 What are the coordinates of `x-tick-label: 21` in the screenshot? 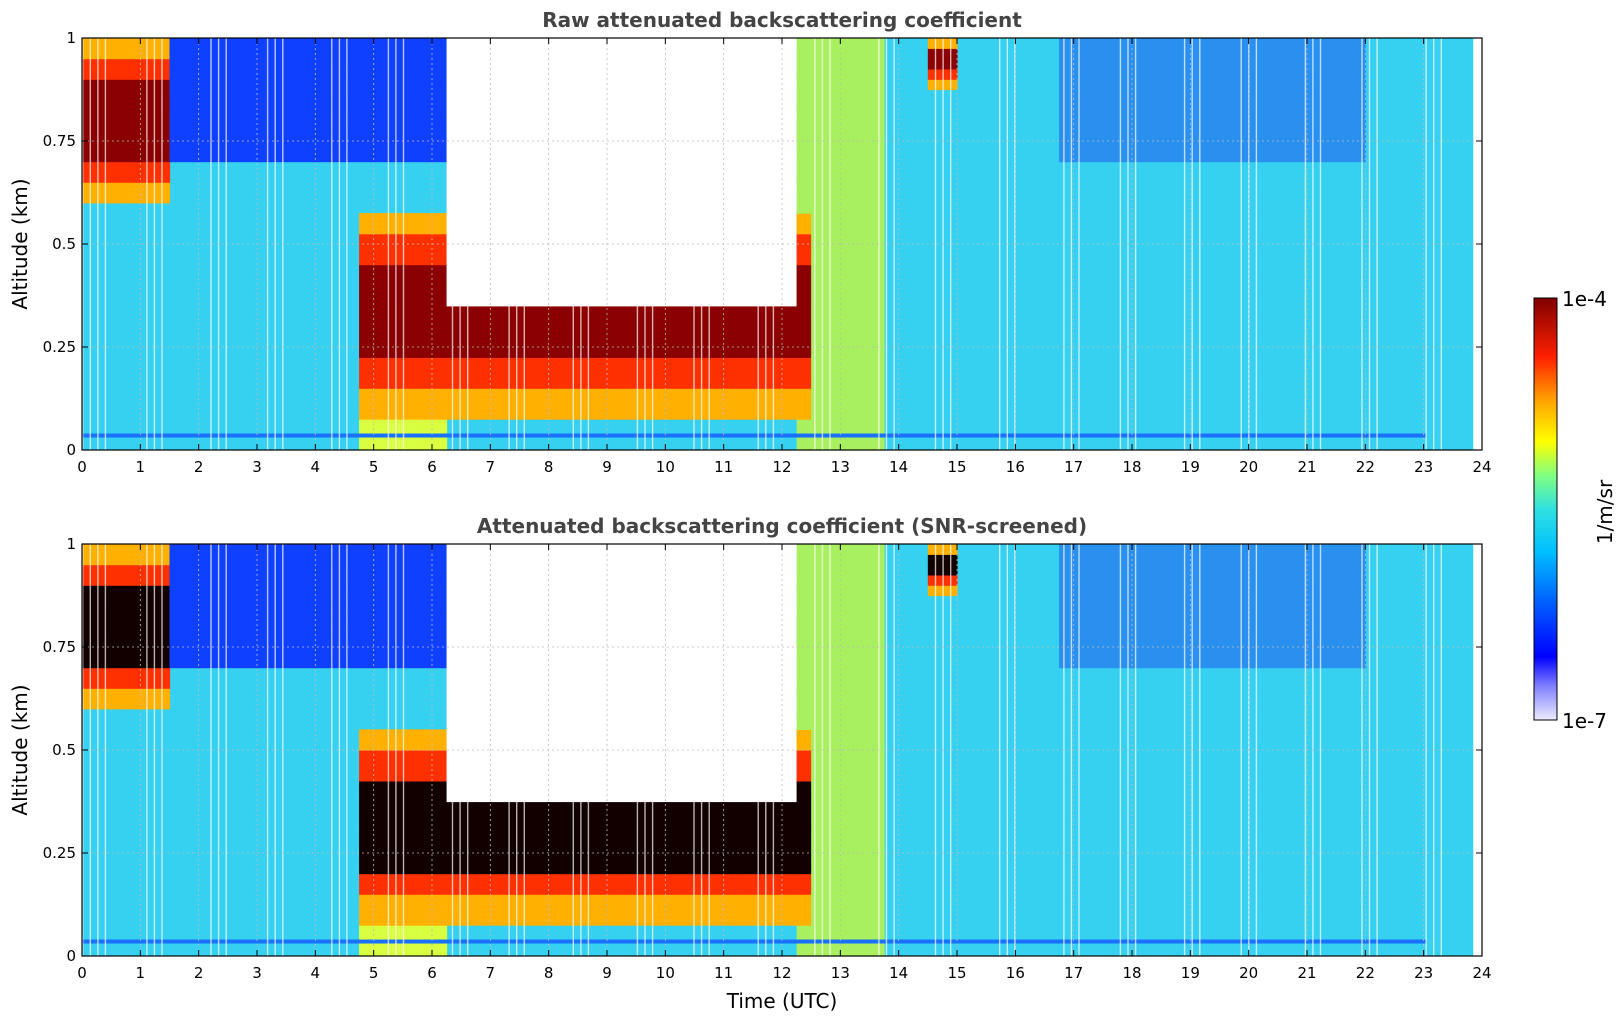 It's located at (1306, 973).